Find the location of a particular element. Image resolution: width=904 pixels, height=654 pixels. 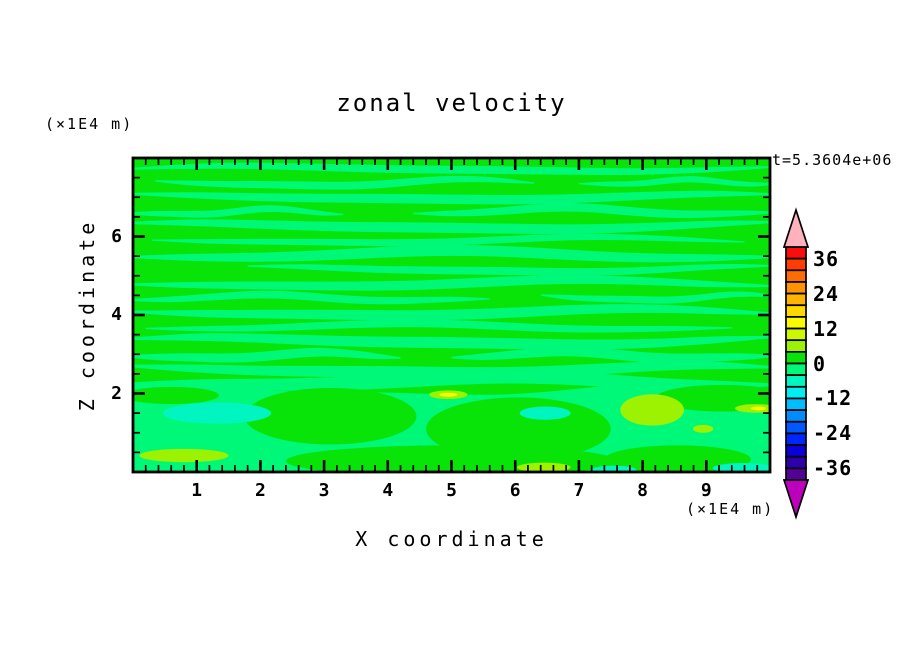

colorbar-over-arrow is located at coordinates (796, 227).